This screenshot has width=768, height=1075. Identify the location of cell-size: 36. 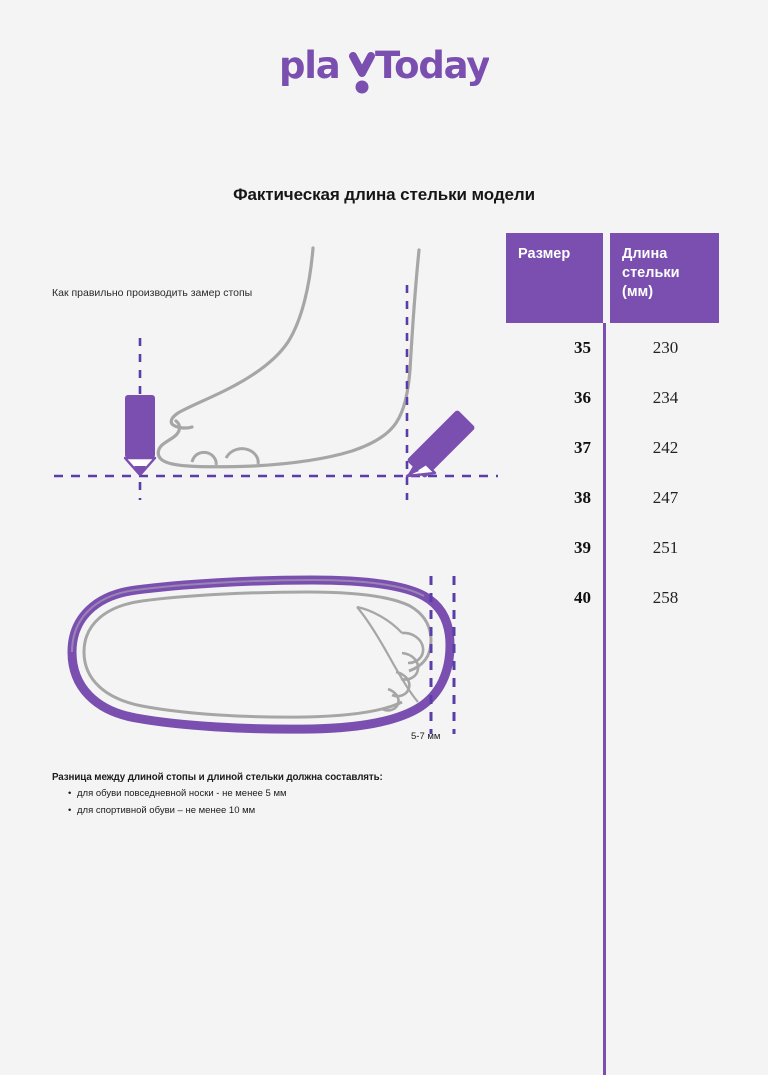
(582, 397).